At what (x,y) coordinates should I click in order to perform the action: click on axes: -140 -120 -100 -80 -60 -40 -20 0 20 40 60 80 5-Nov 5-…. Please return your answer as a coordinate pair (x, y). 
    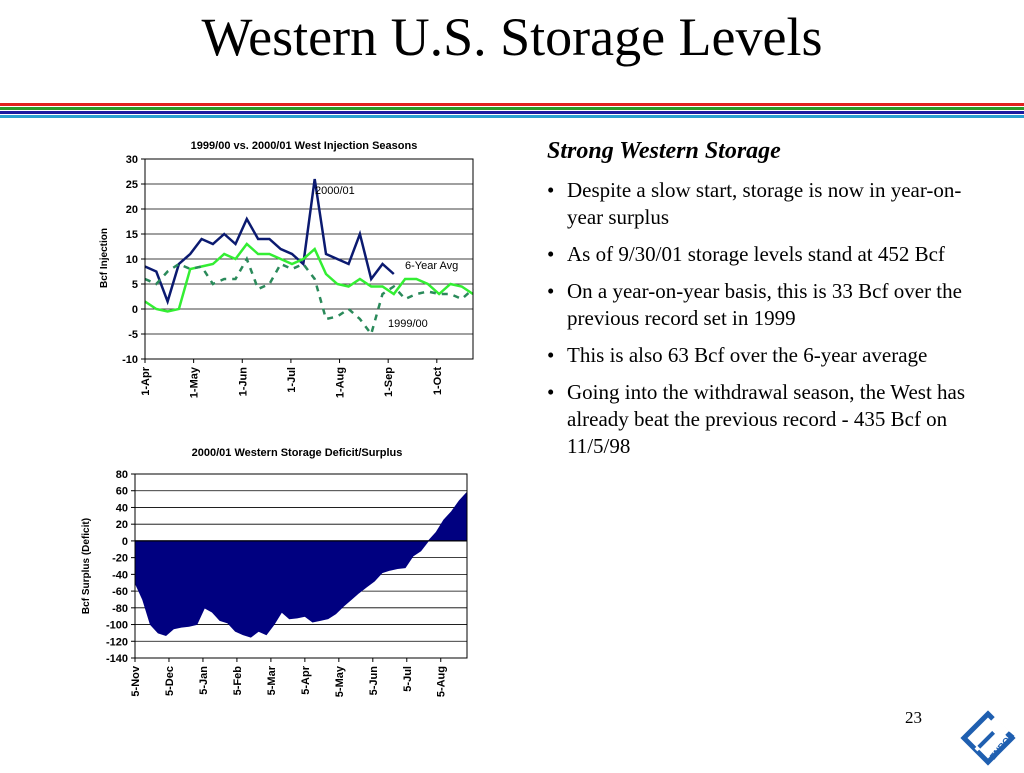
    Looking at the image, I should click on (277, 583).